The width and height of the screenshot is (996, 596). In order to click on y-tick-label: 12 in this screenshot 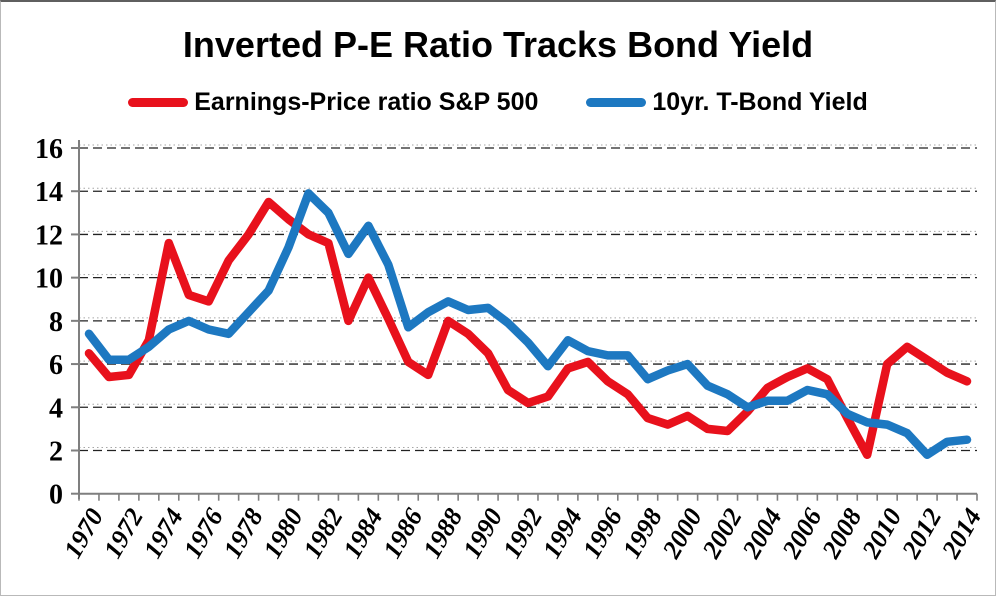, I will do `click(49, 235)`.